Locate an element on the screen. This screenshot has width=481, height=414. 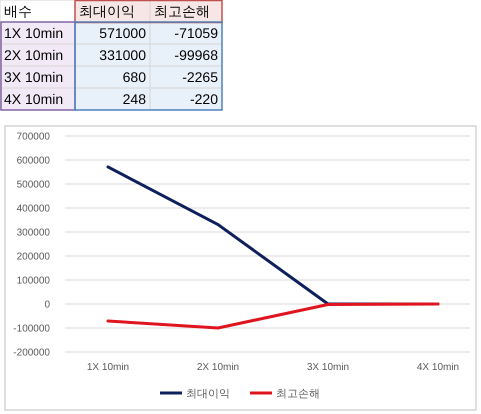
line-series is located at coordinates (273, 316).